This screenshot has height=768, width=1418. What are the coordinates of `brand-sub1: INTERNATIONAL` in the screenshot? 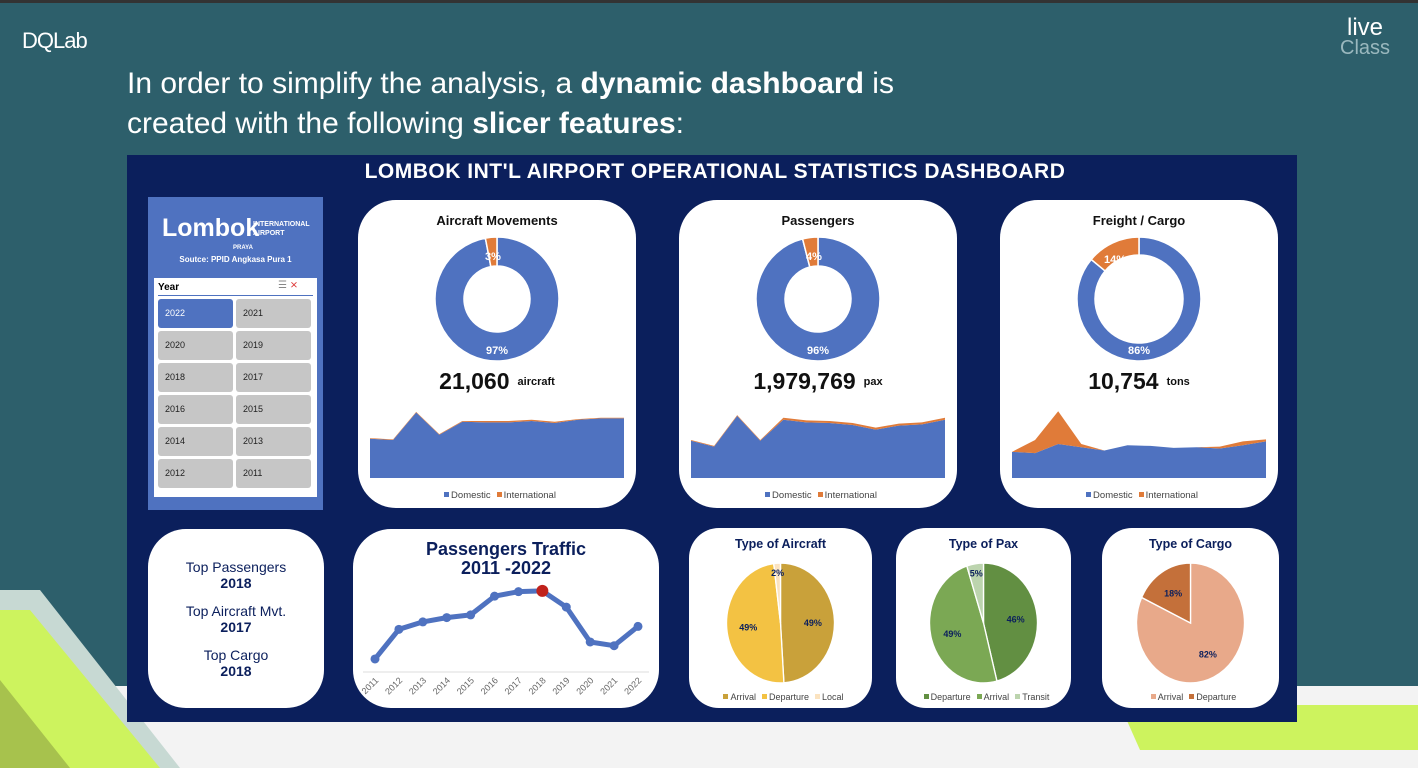 It's located at (281, 224).